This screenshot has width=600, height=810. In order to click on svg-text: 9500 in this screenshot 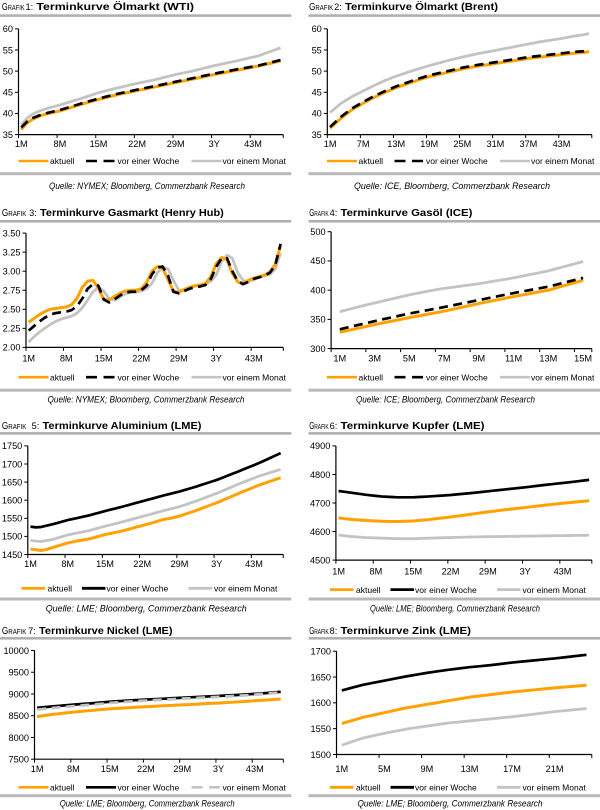, I will do `click(19, 673)`.